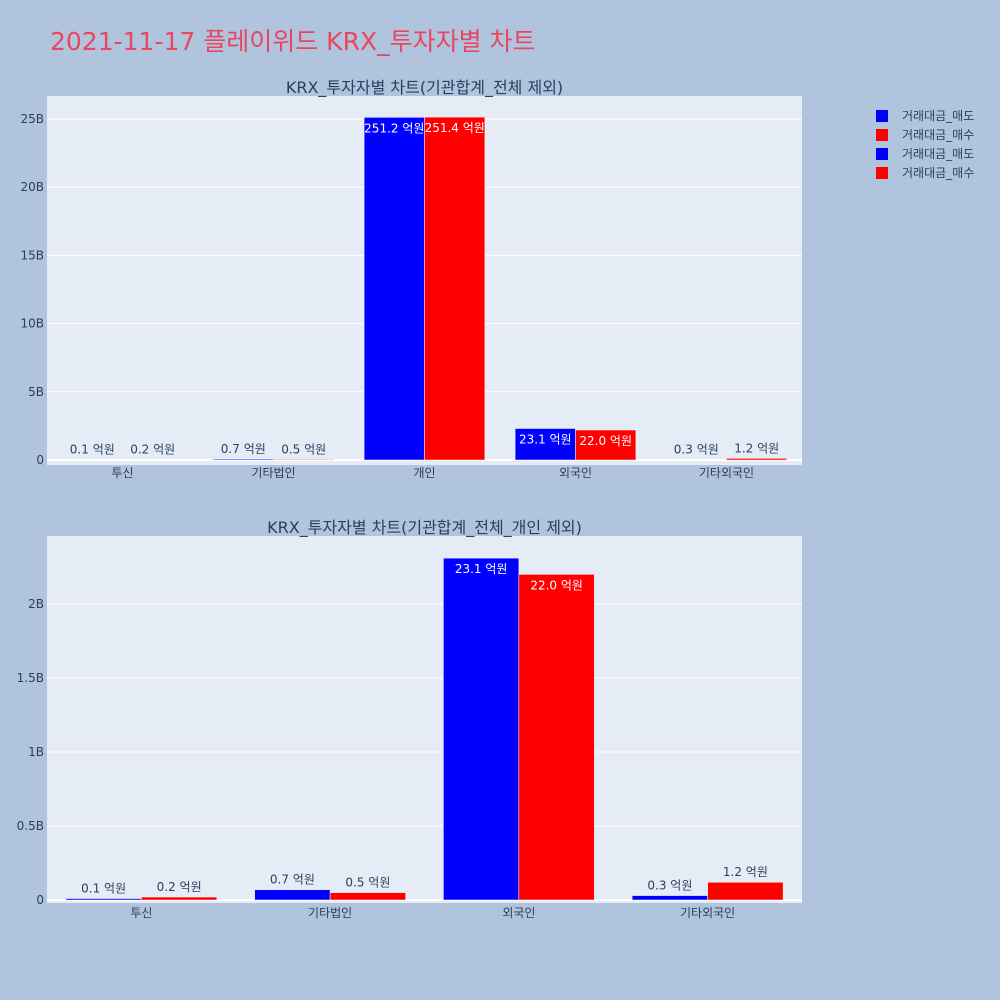 This screenshot has height=1000, width=1000. I want to click on y-tick-label: 2B, so click(36, 604).